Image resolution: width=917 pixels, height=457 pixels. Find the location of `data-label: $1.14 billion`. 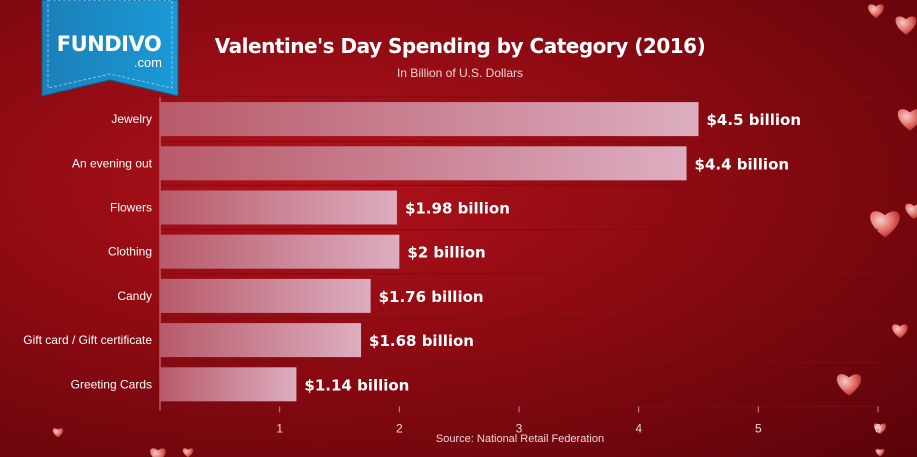

data-label: $1.14 billion is located at coordinates (356, 385).